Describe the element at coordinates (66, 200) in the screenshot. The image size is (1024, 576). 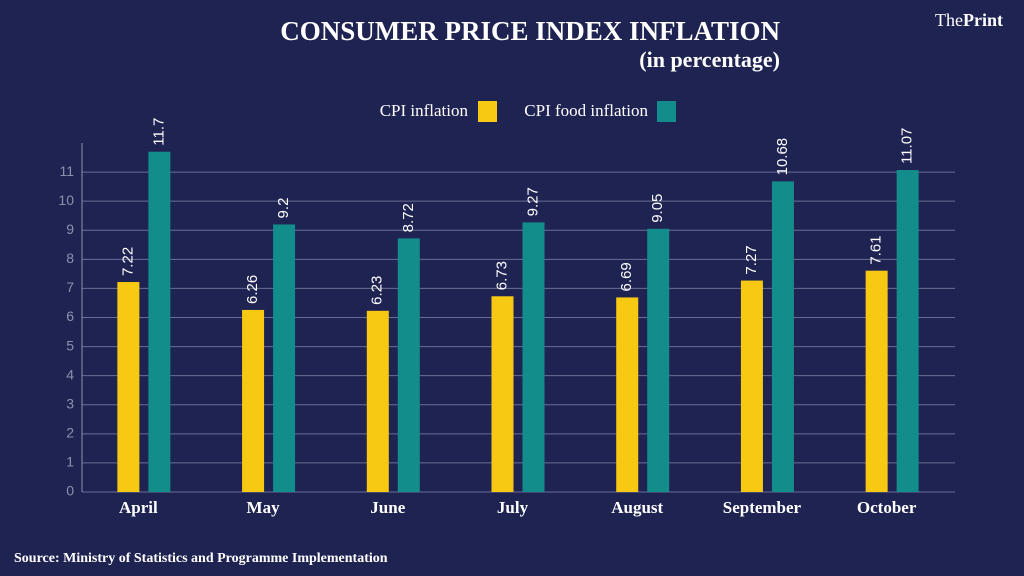
I see `y-tick-label: 10` at that location.